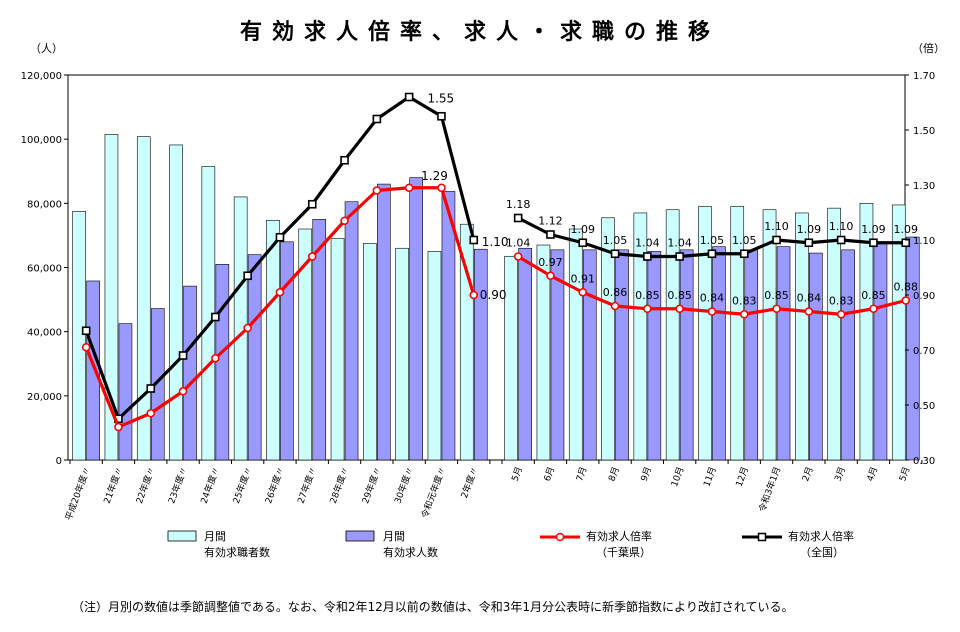 This screenshot has width=960, height=632. I want to click on category-label: 12月, so click(742, 476).